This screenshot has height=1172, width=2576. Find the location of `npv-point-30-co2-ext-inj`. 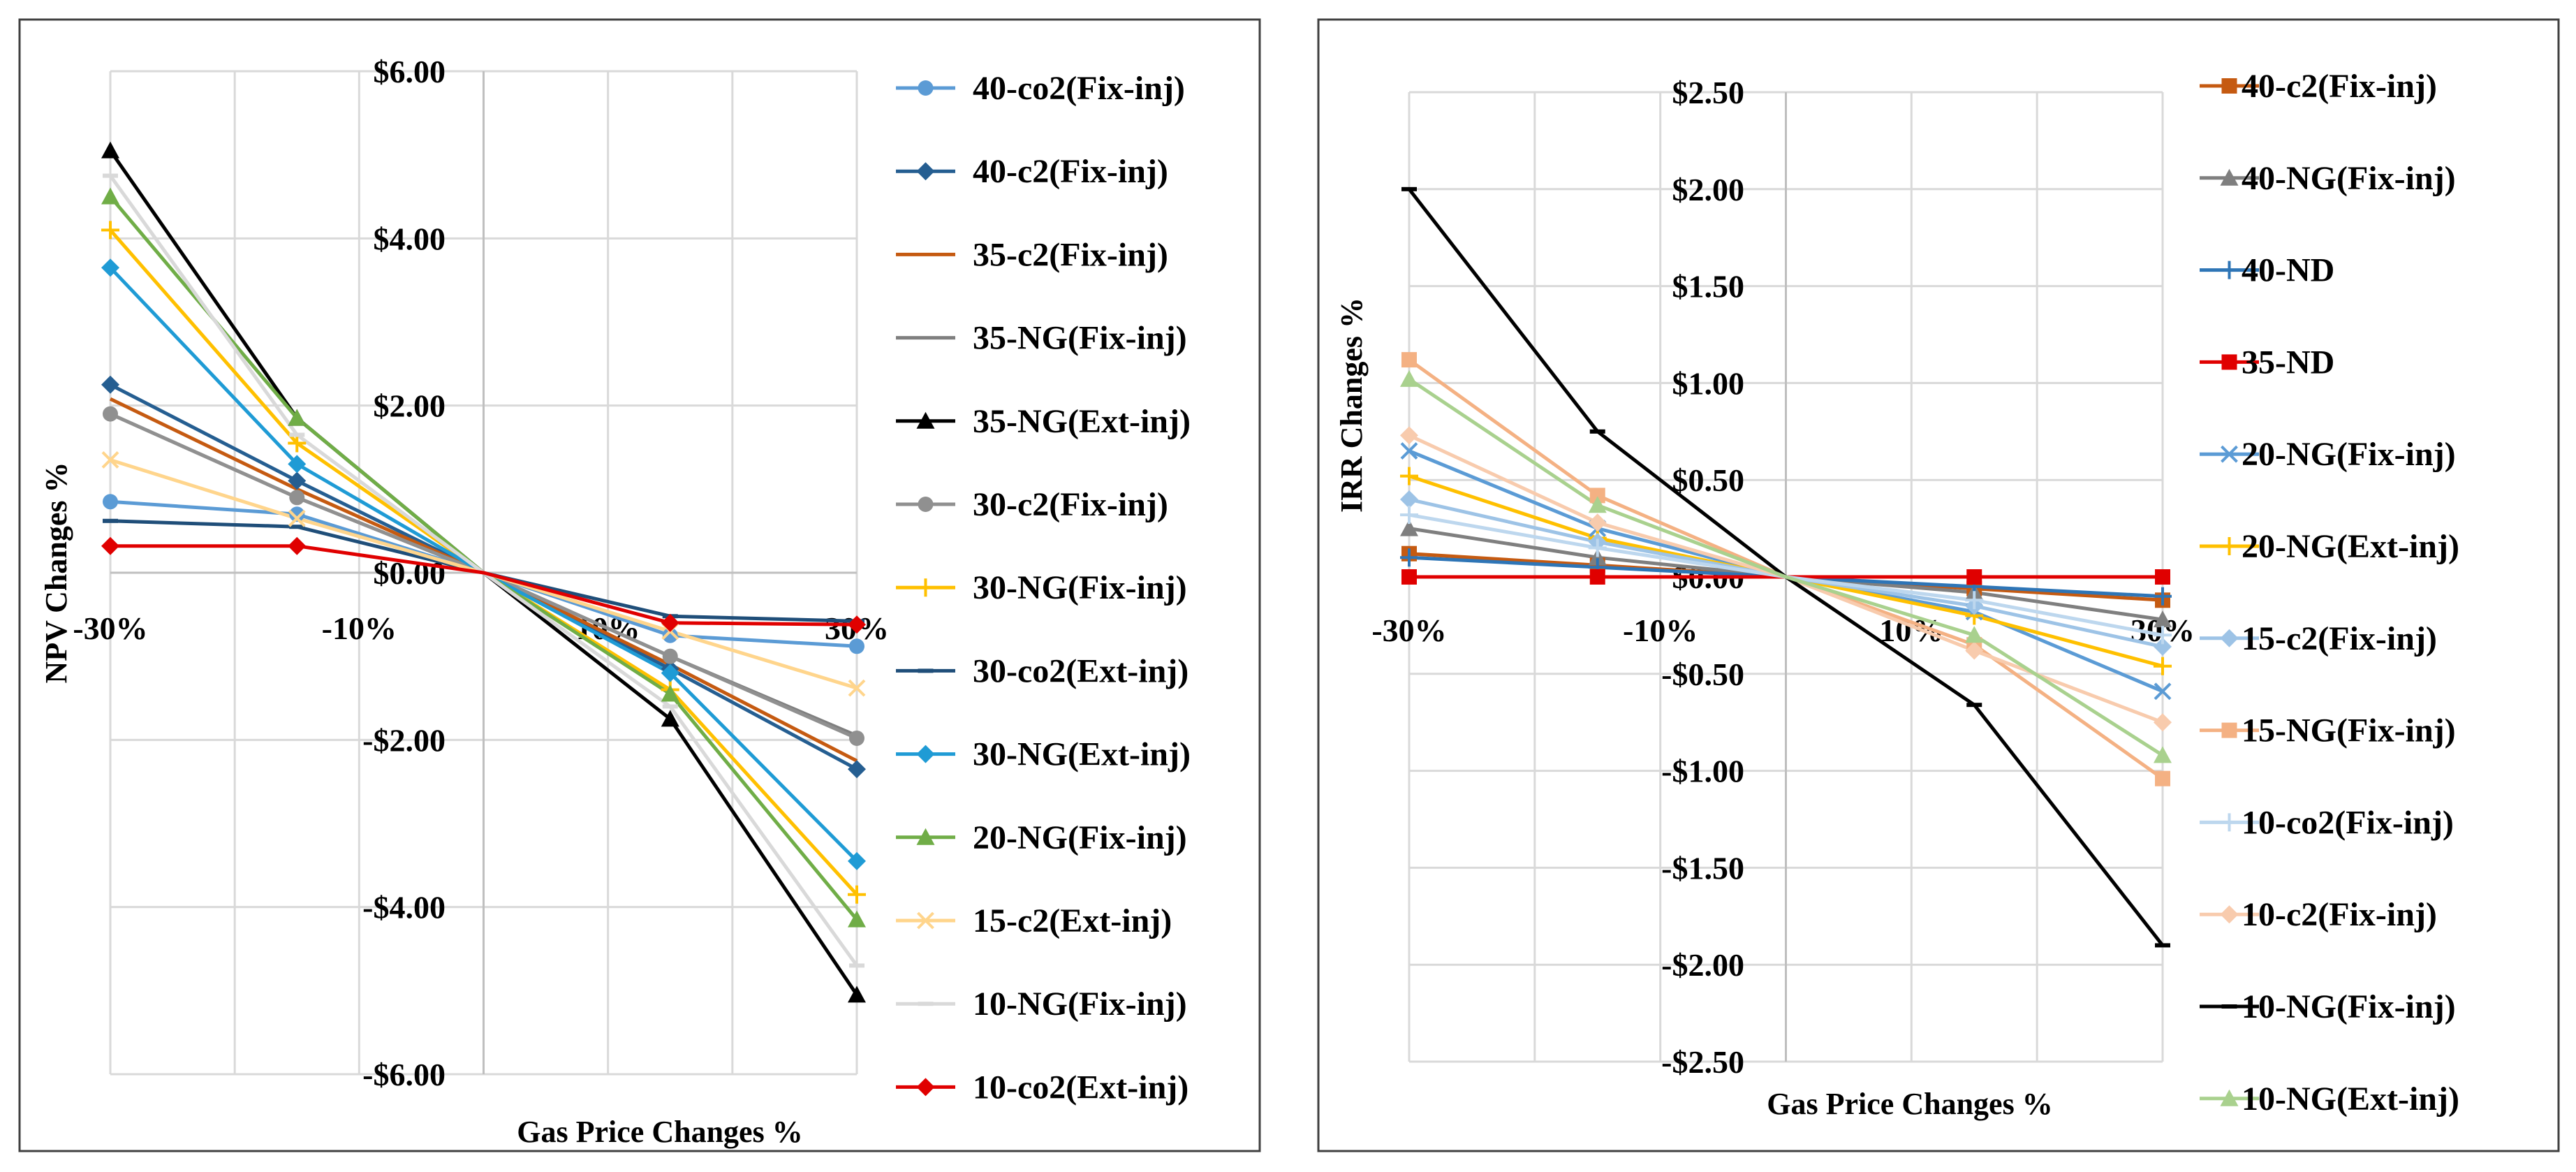

npv-point-30-co2-ext-inj is located at coordinates (111, 521).